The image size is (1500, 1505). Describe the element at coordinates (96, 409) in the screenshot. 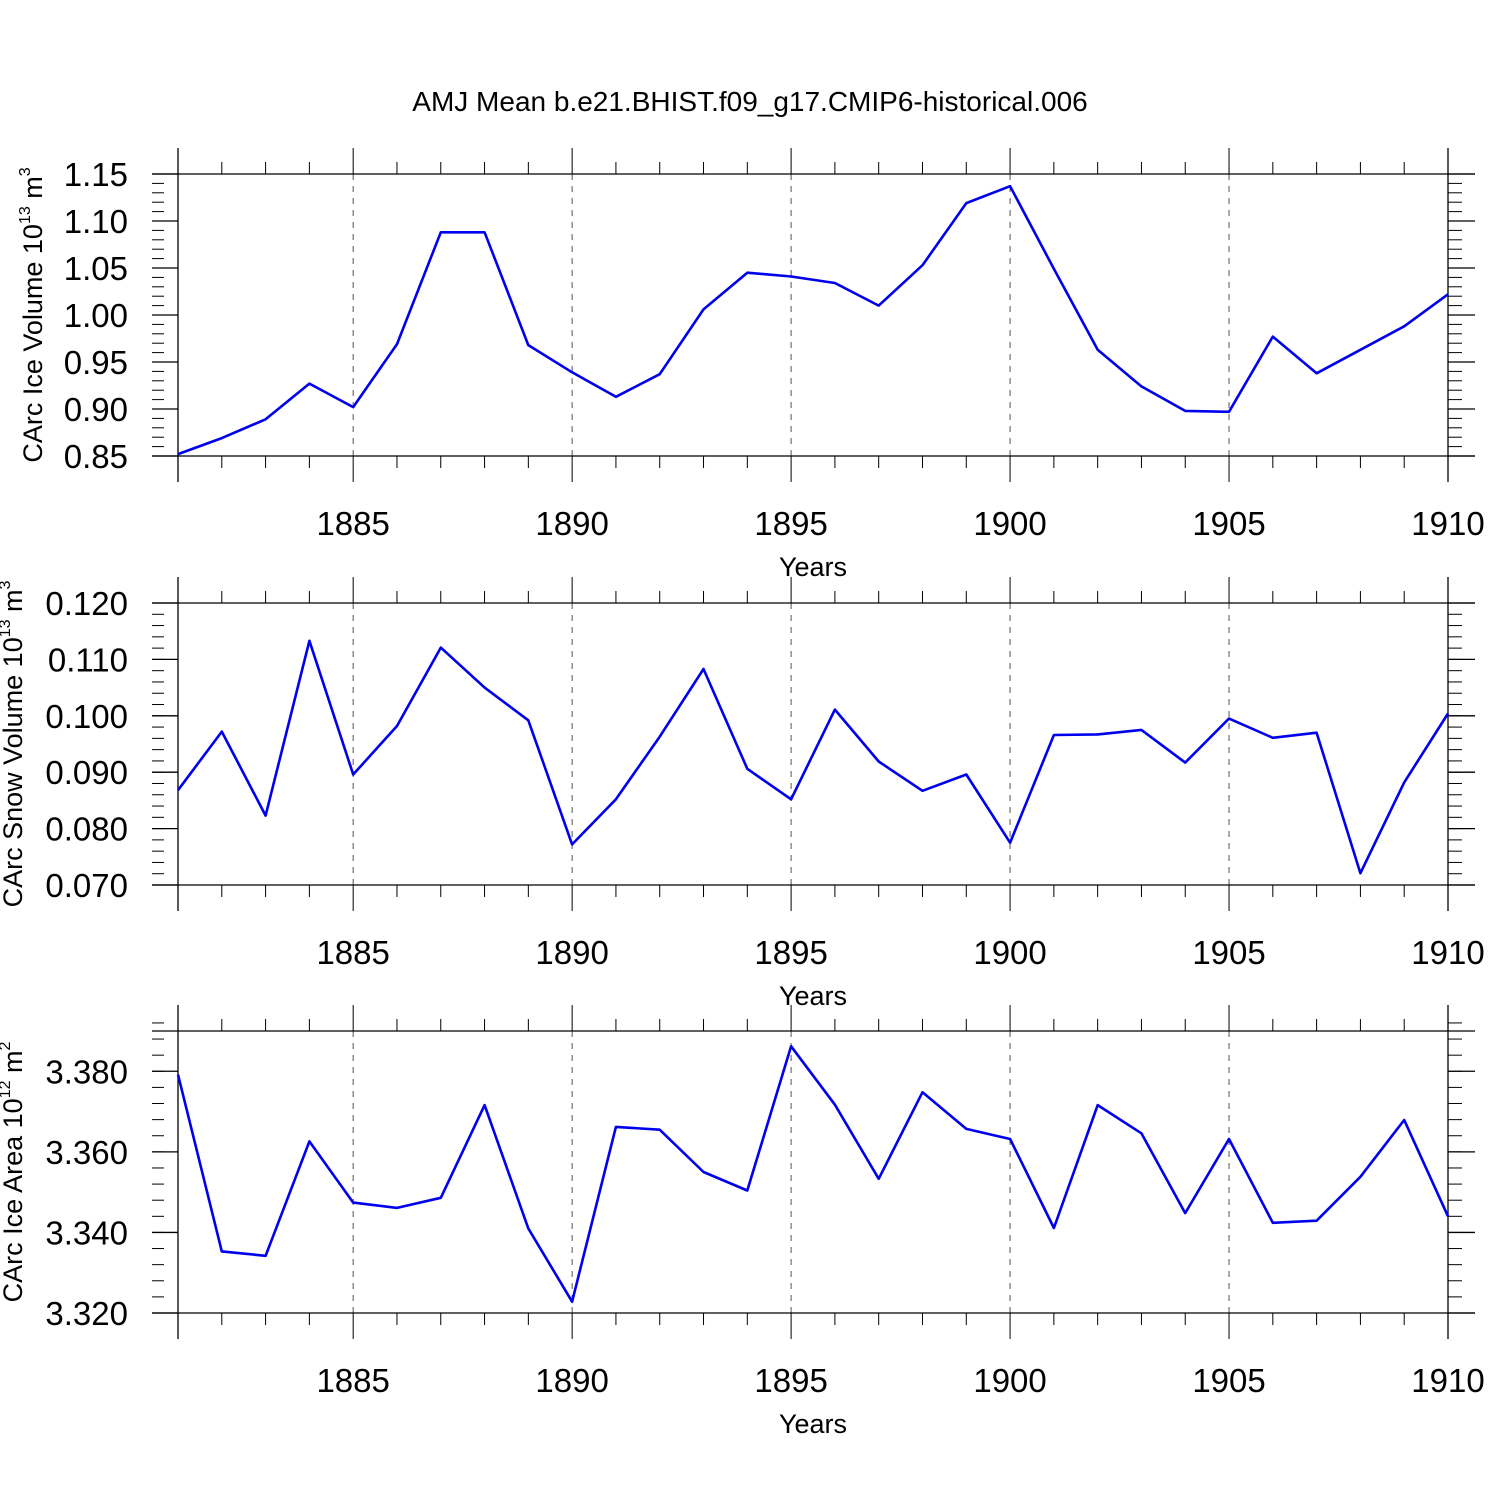

I see `y-tick-label: 0.90` at that location.